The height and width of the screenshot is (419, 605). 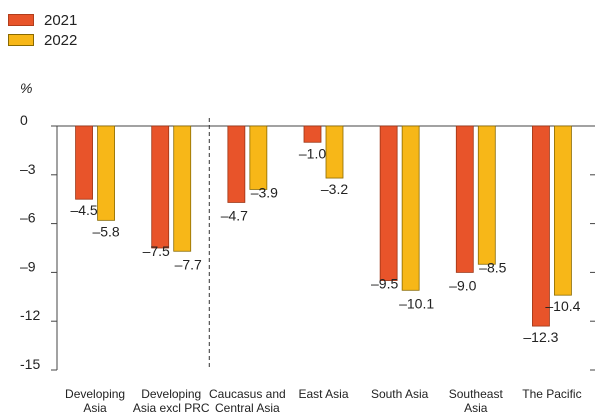 What do you see at coordinates (42, 20) in the screenshot?
I see `legend-item-2021: 2021` at bounding box center [42, 20].